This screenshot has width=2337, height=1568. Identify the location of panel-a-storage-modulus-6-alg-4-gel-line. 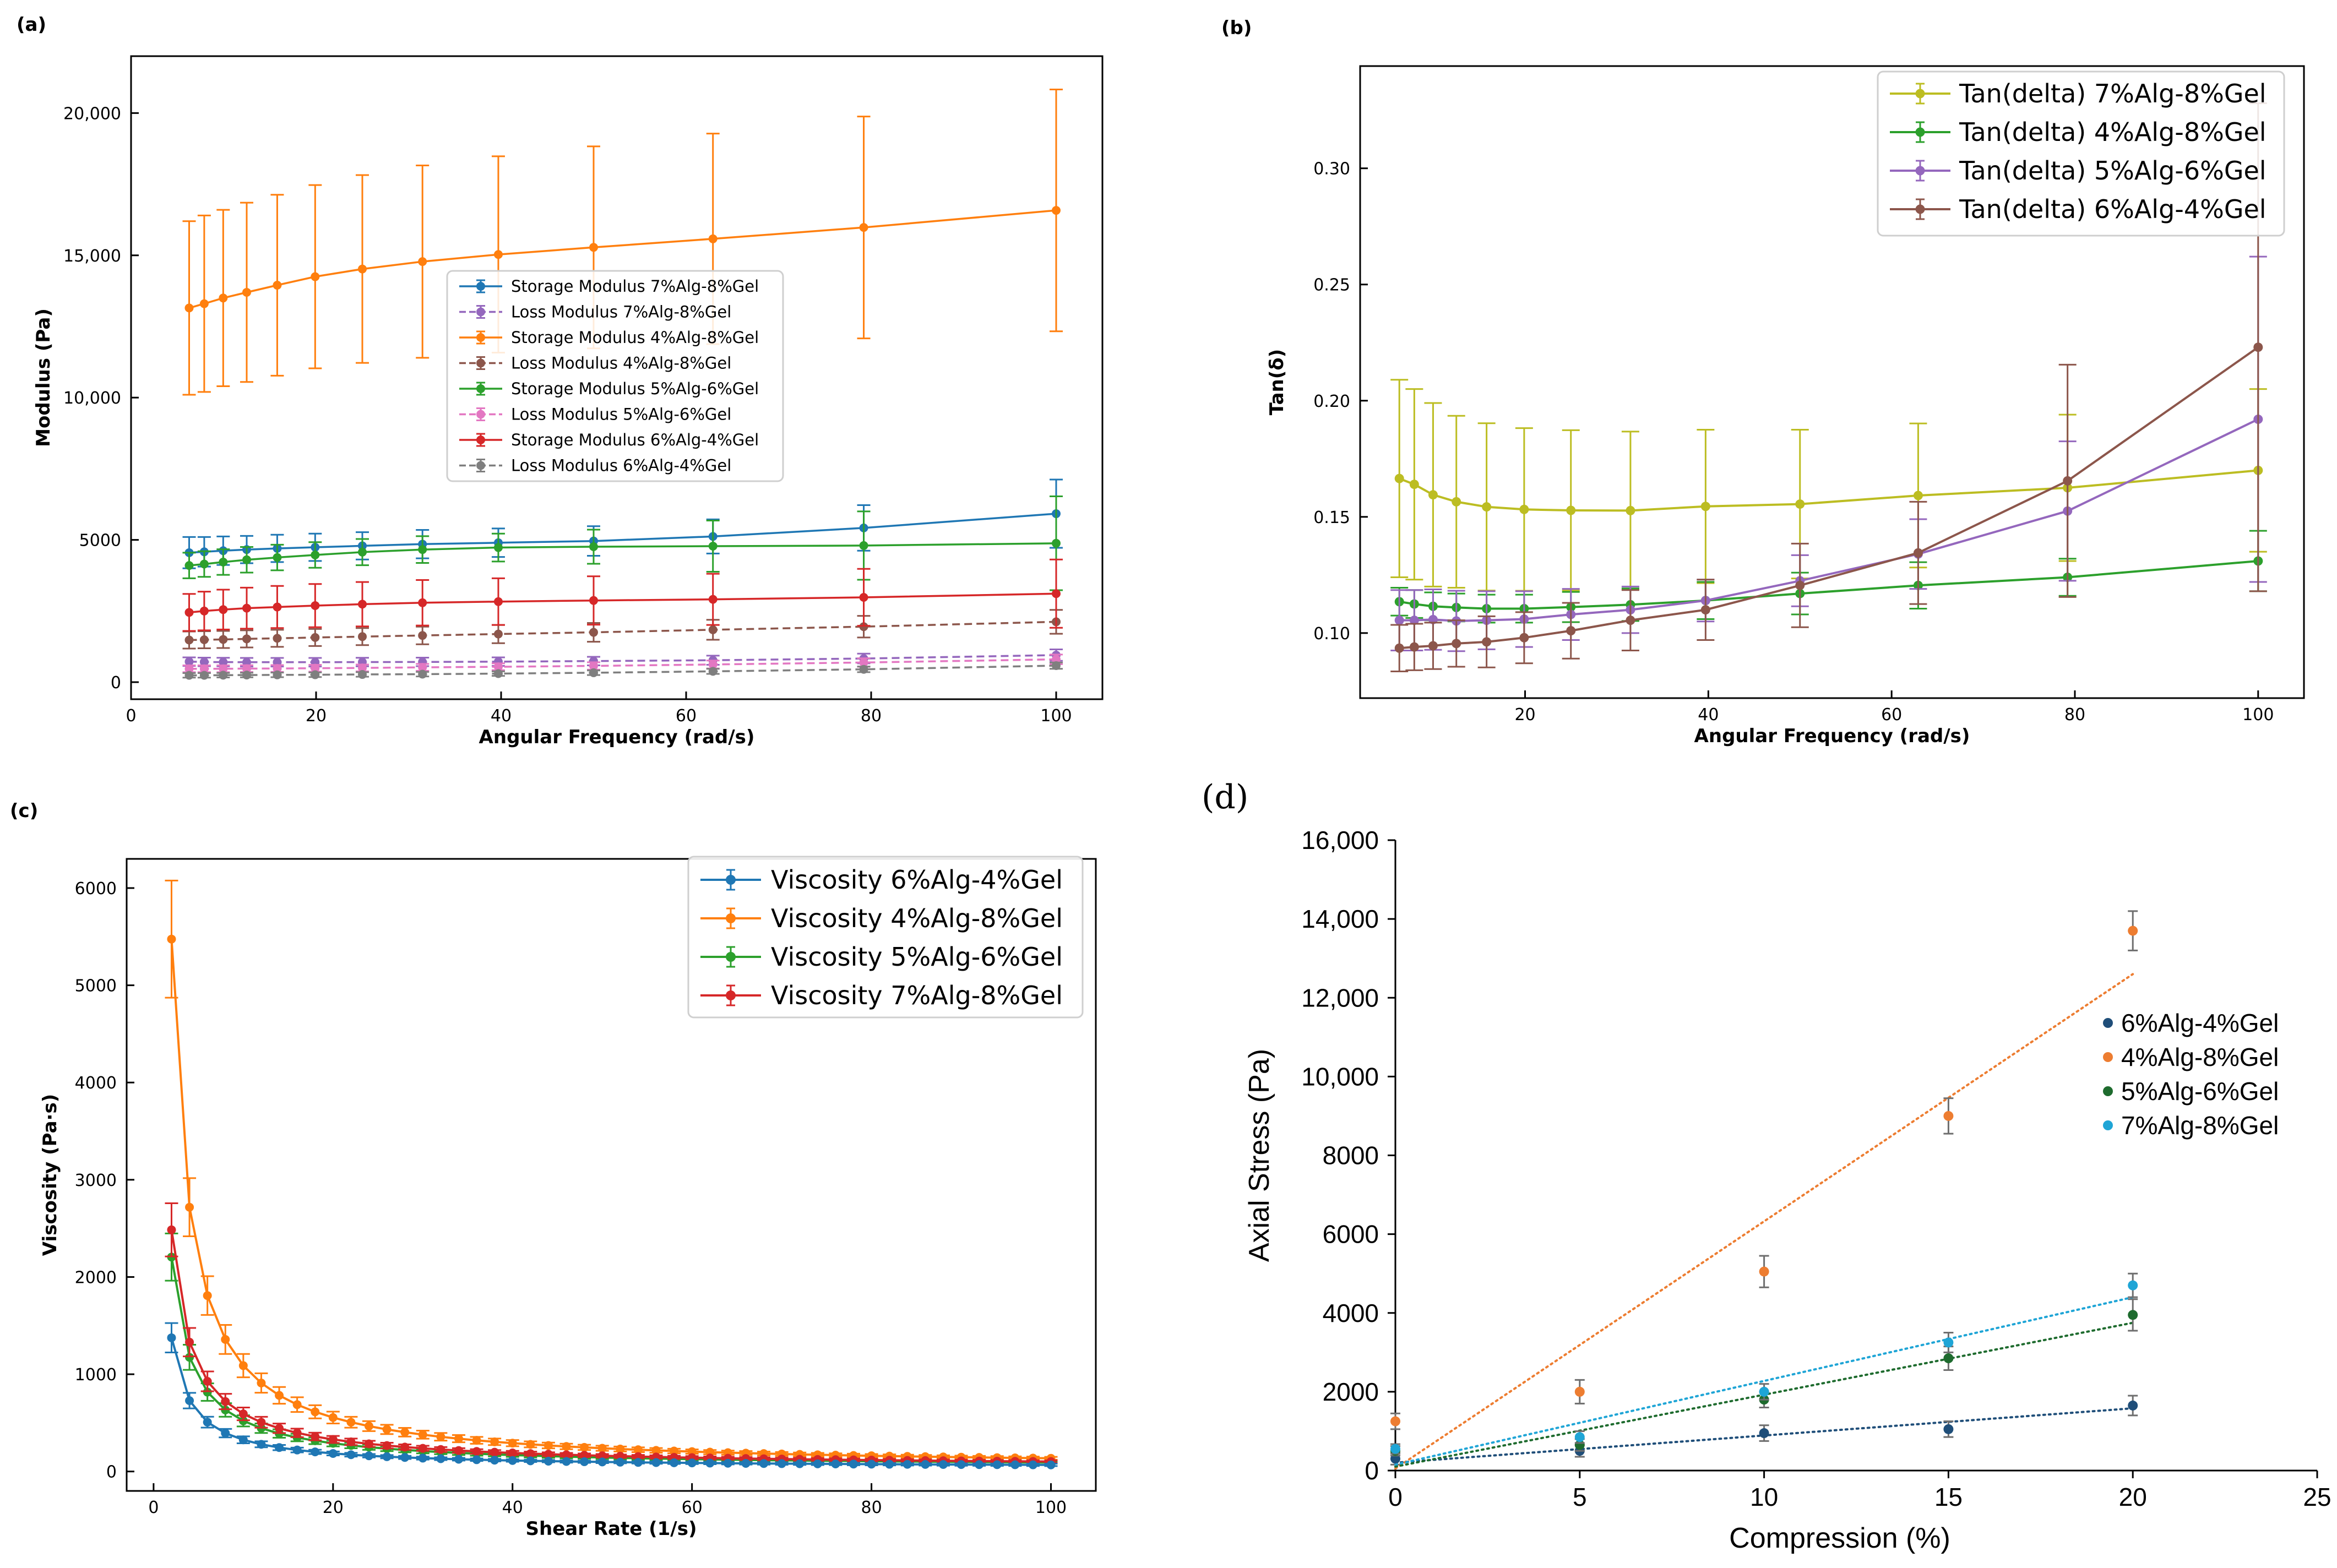
(623, 603).